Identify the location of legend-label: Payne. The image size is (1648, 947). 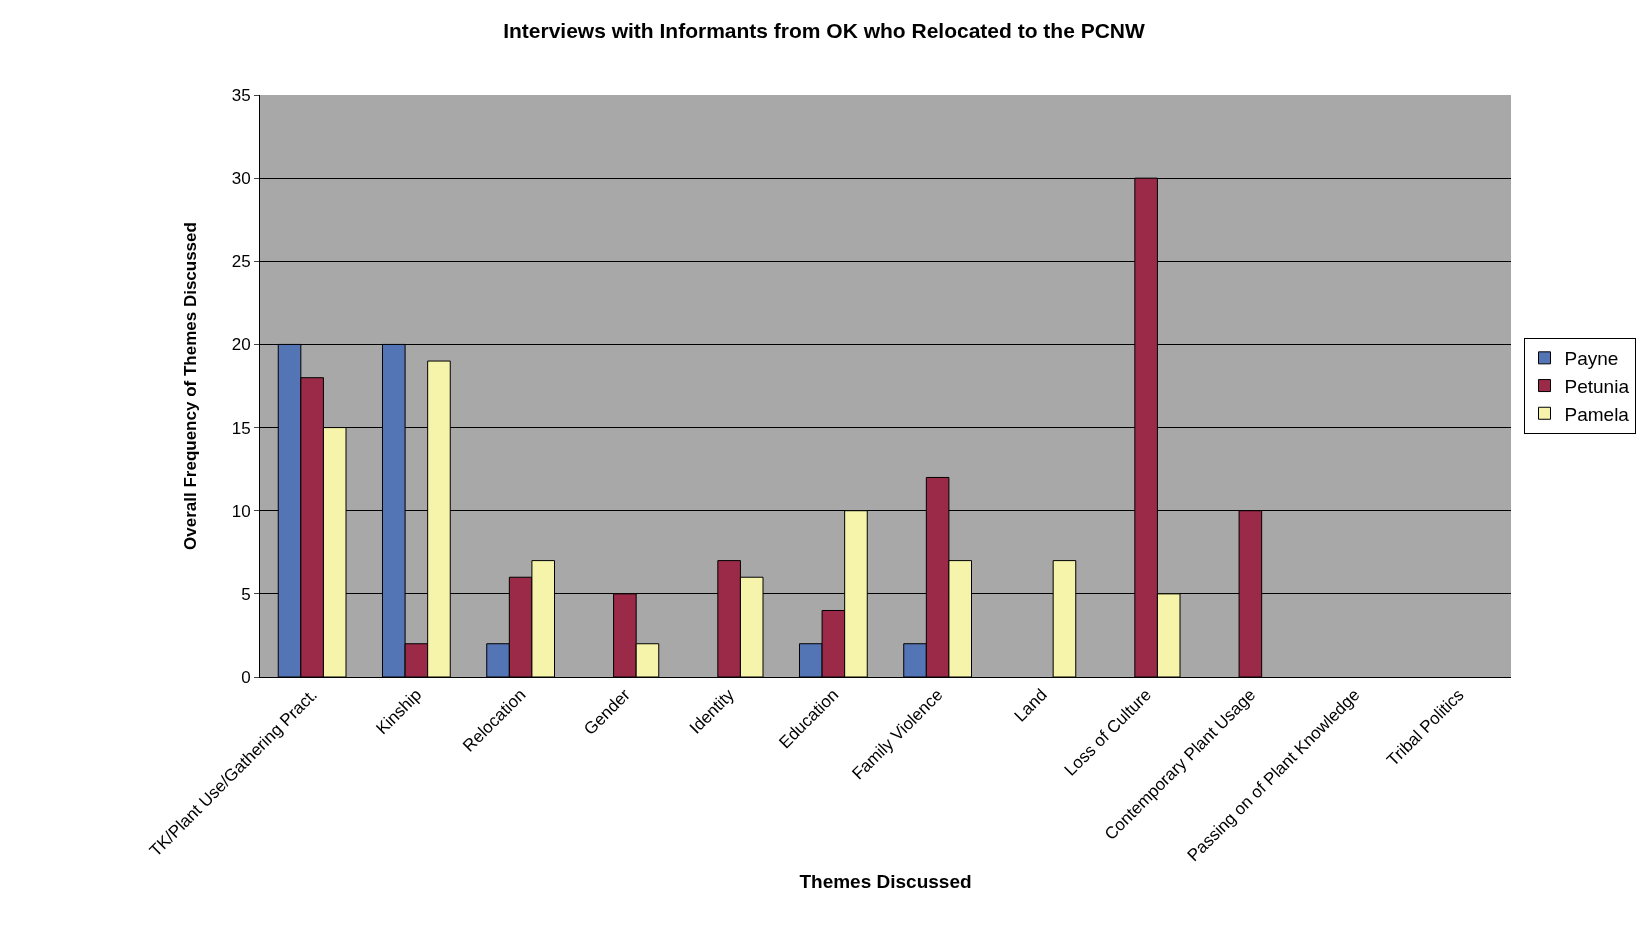
(1591, 359).